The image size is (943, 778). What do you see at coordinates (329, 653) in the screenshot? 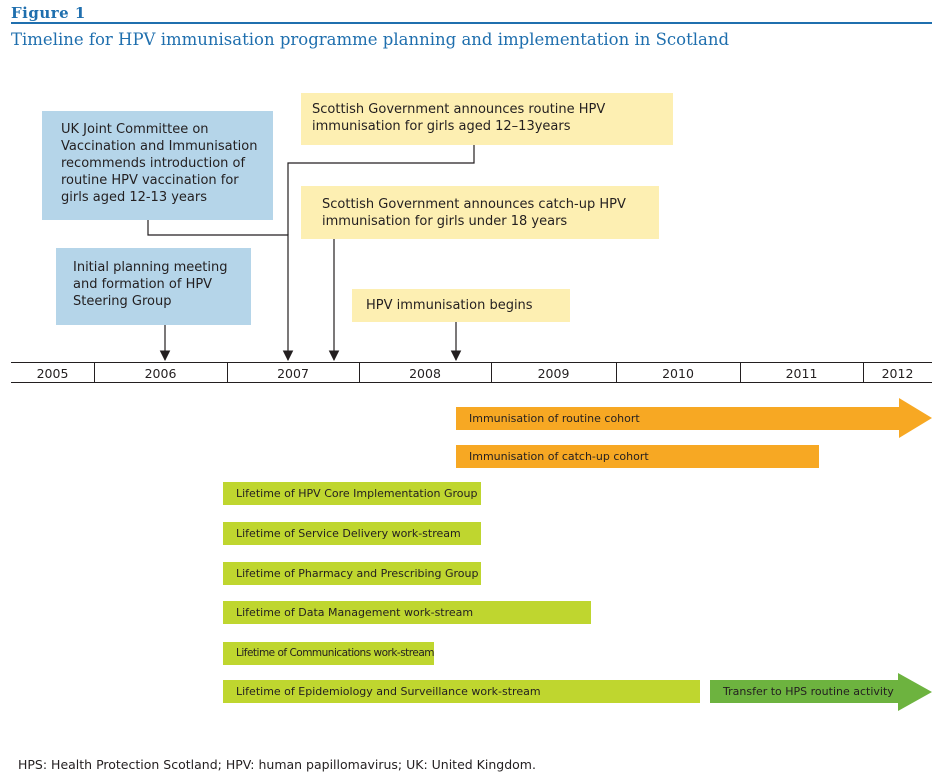
I see `communications-bar: Lifetime of Communications work-stream` at bounding box center [329, 653].